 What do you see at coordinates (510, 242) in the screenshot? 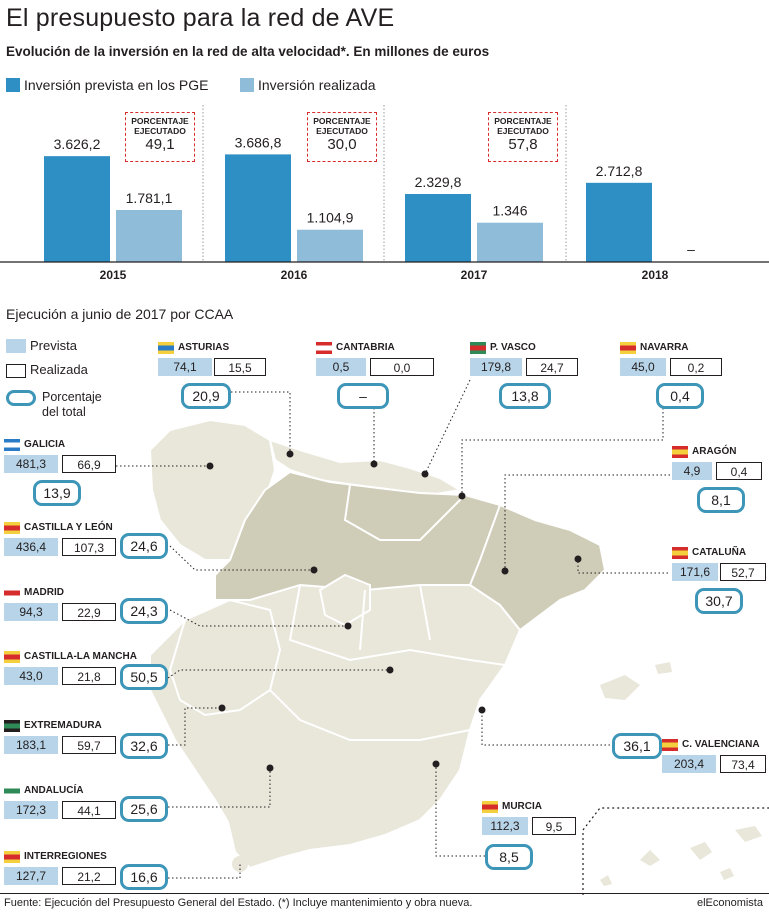
I see `bar-realizada-2017` at bounding box center [510, 242].